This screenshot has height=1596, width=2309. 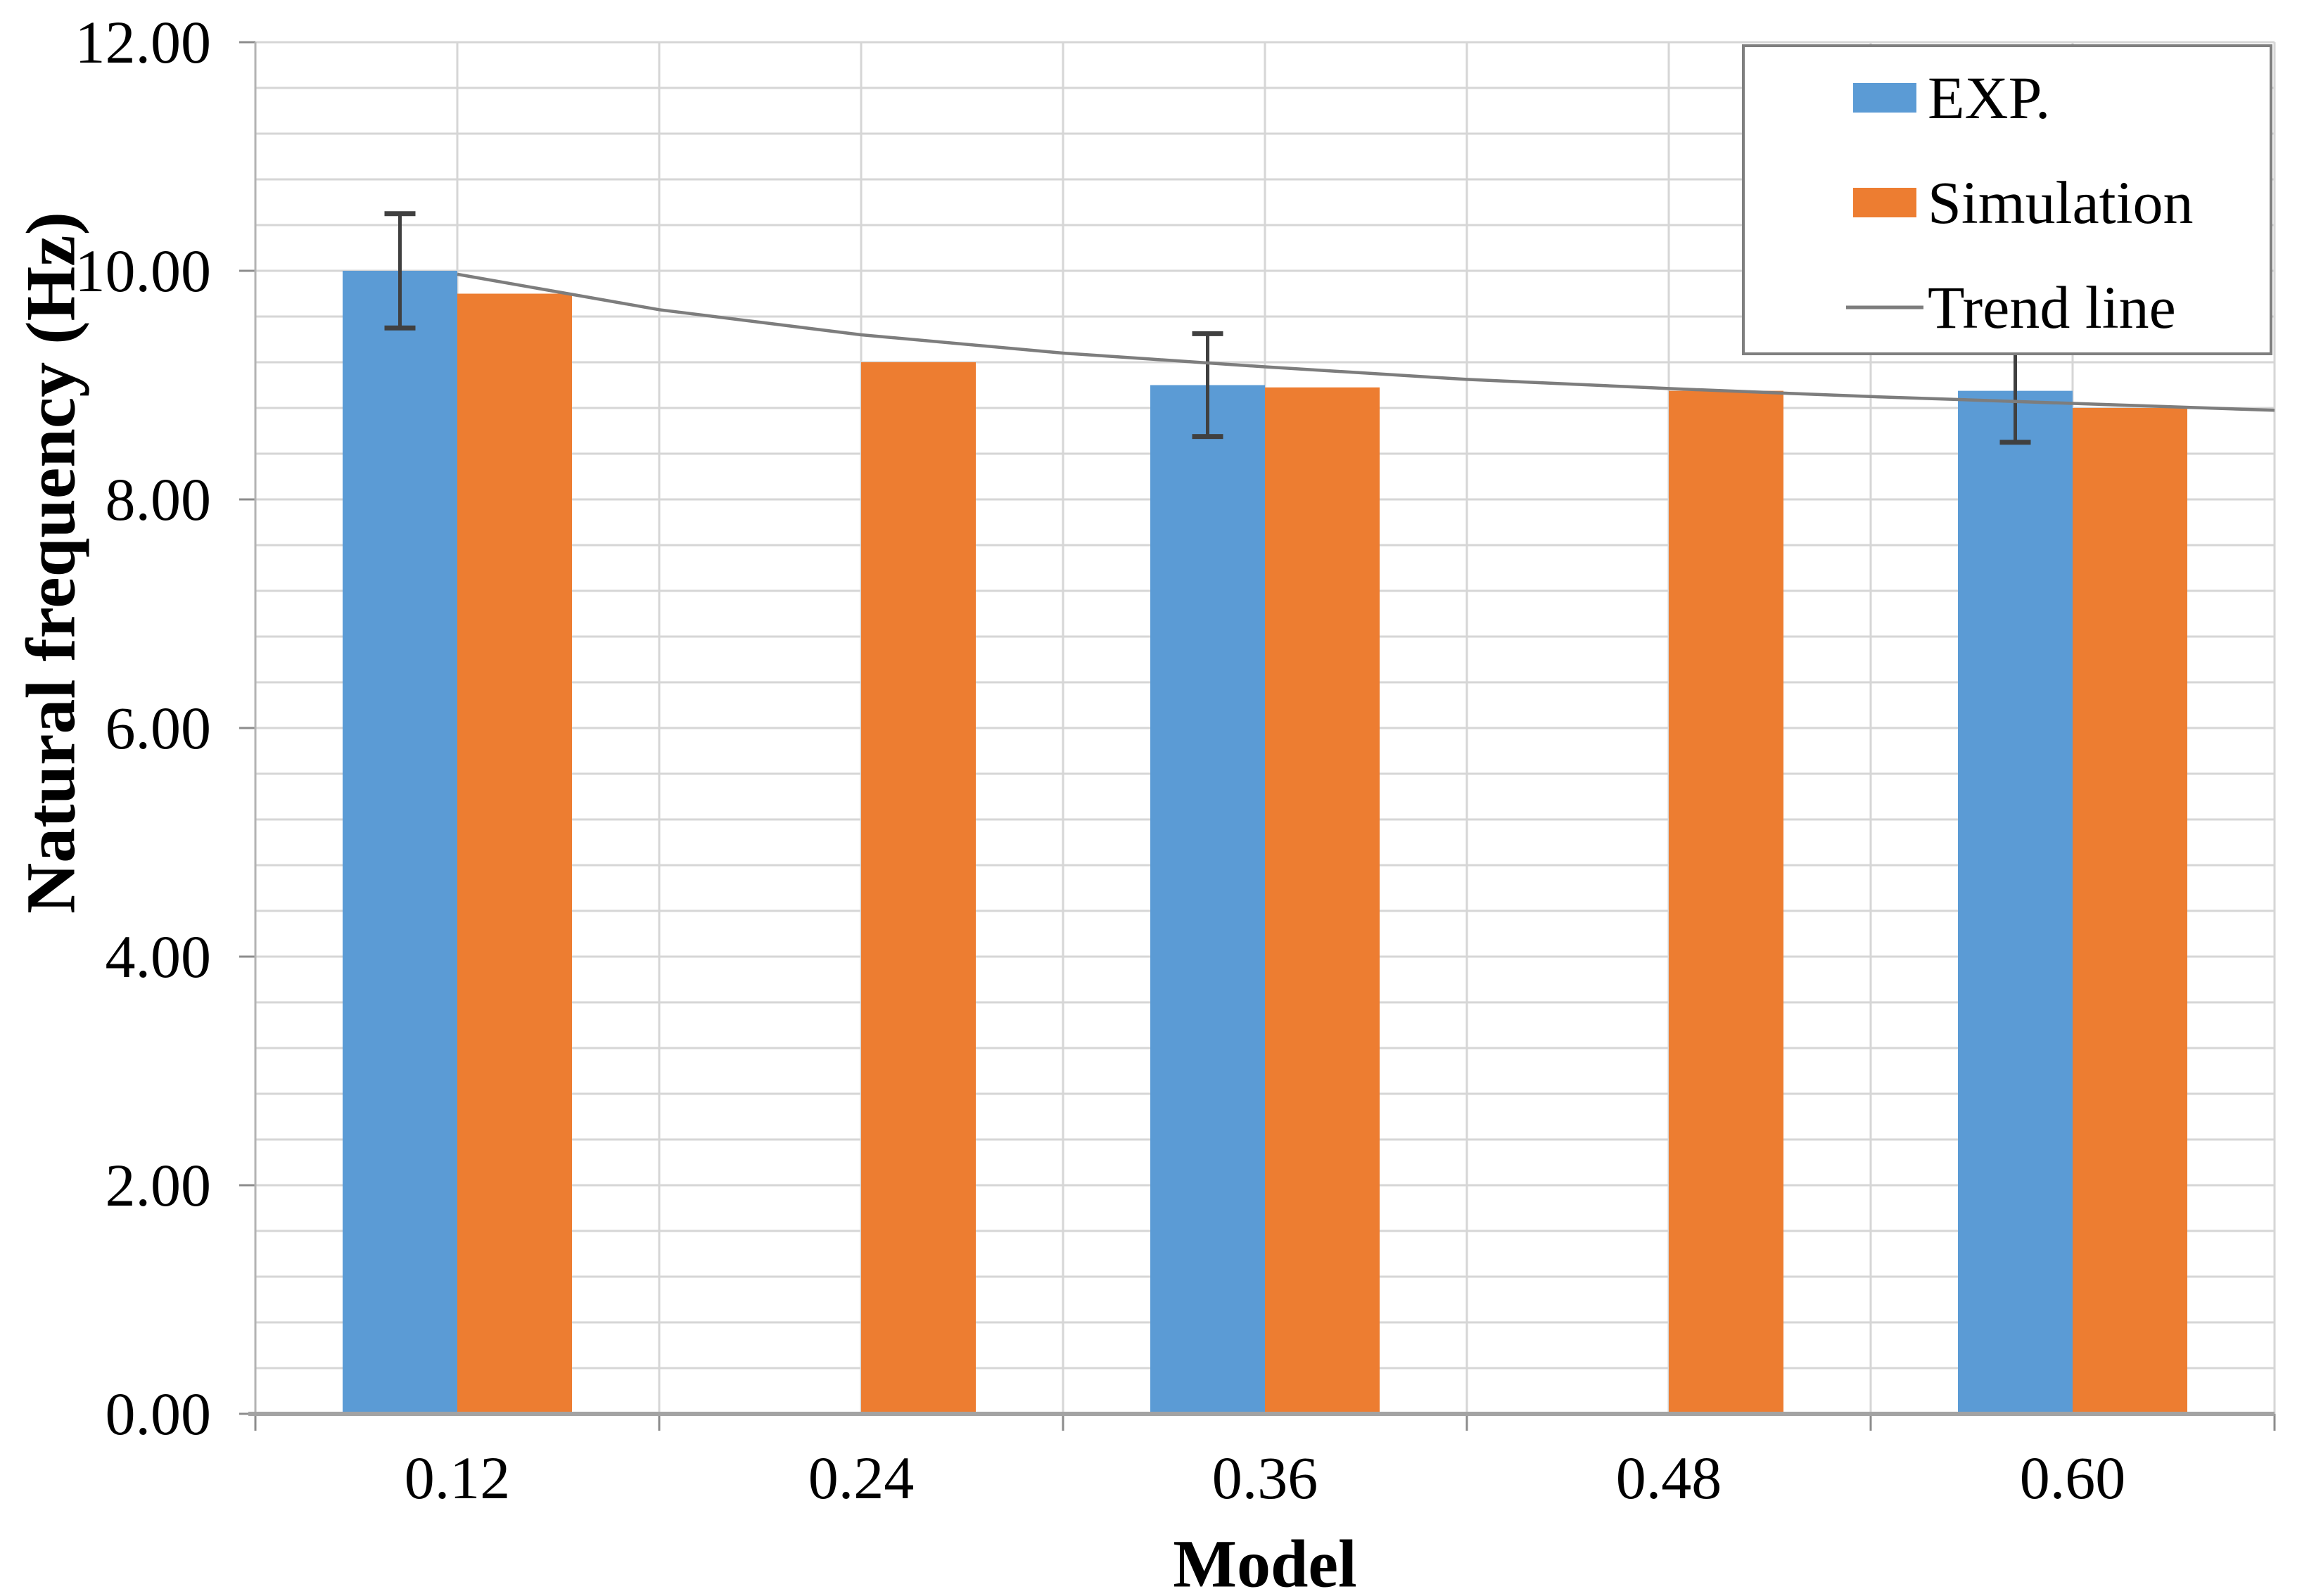 What do you see at coordinates (159, 1185) in the screenshot?
I see `y-tick-label: 2.00` at bounding box center [159, 1185].